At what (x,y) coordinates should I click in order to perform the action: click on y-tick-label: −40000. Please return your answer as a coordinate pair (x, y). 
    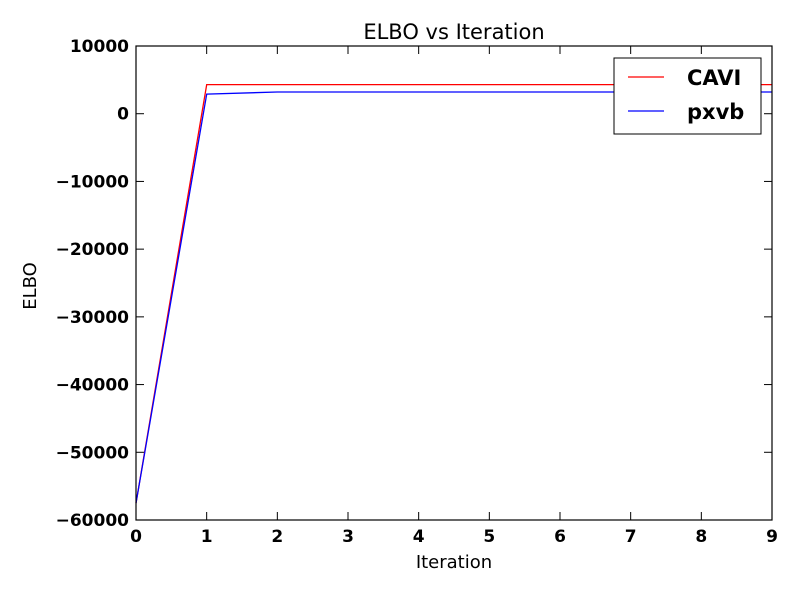
    Looking at the image, I should click on (93, 386).